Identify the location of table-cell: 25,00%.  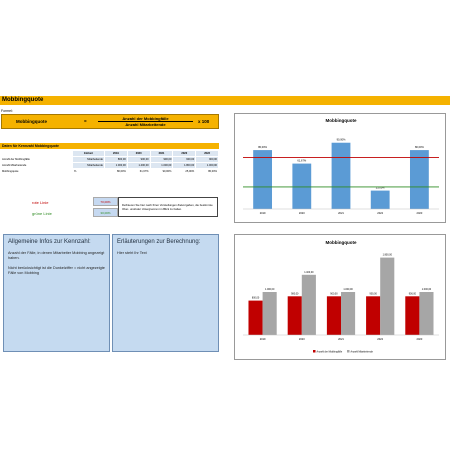
(184, 171).